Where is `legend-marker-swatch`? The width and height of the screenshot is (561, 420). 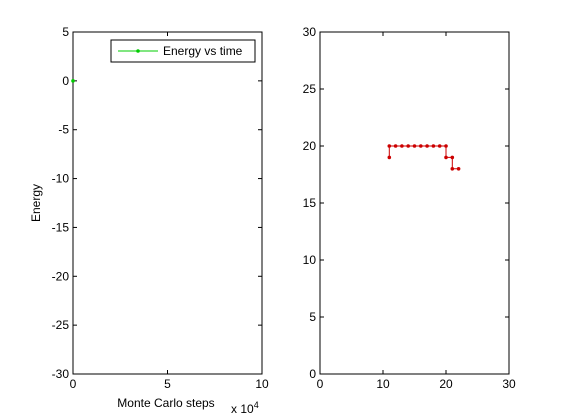
legend-marker-swatch is located at coordinates (138, 51).